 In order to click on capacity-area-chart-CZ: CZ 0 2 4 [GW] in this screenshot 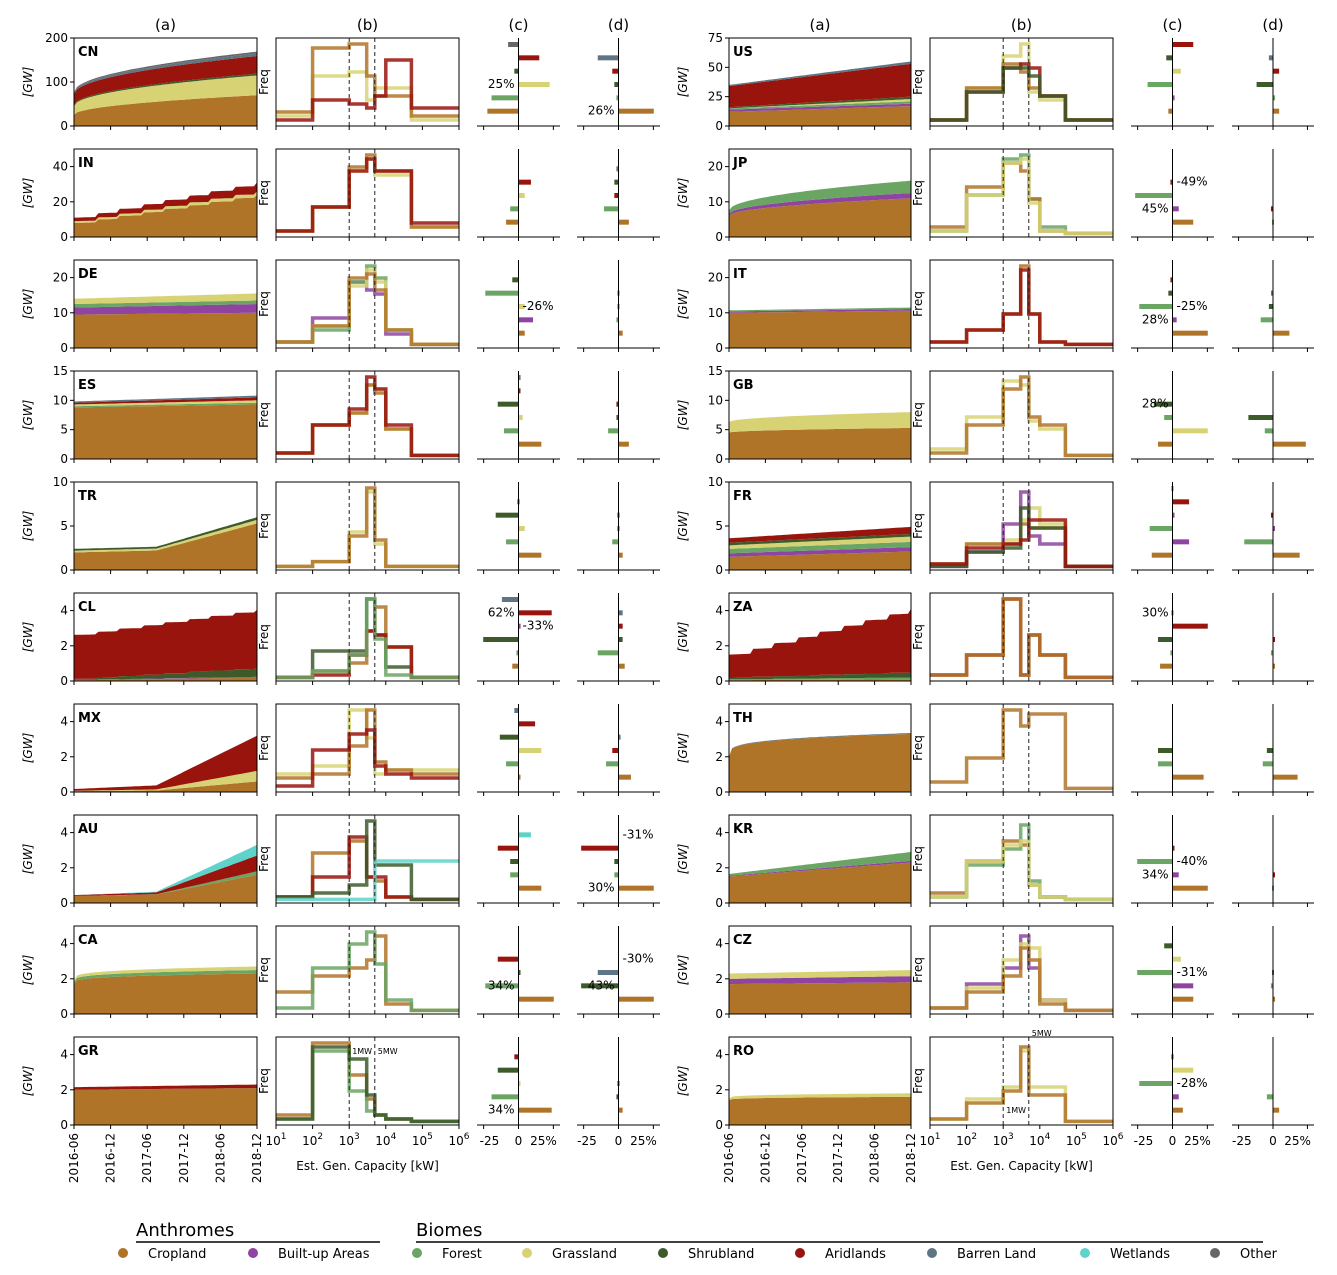, I will do `click(794, 973)`.